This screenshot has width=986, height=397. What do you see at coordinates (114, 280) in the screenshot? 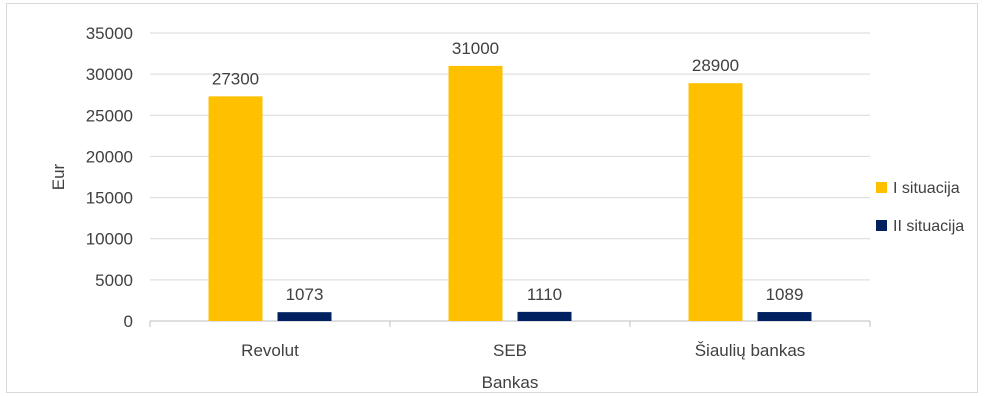
I see `y-tick-label: 5000` at bounding box center [114, 280].